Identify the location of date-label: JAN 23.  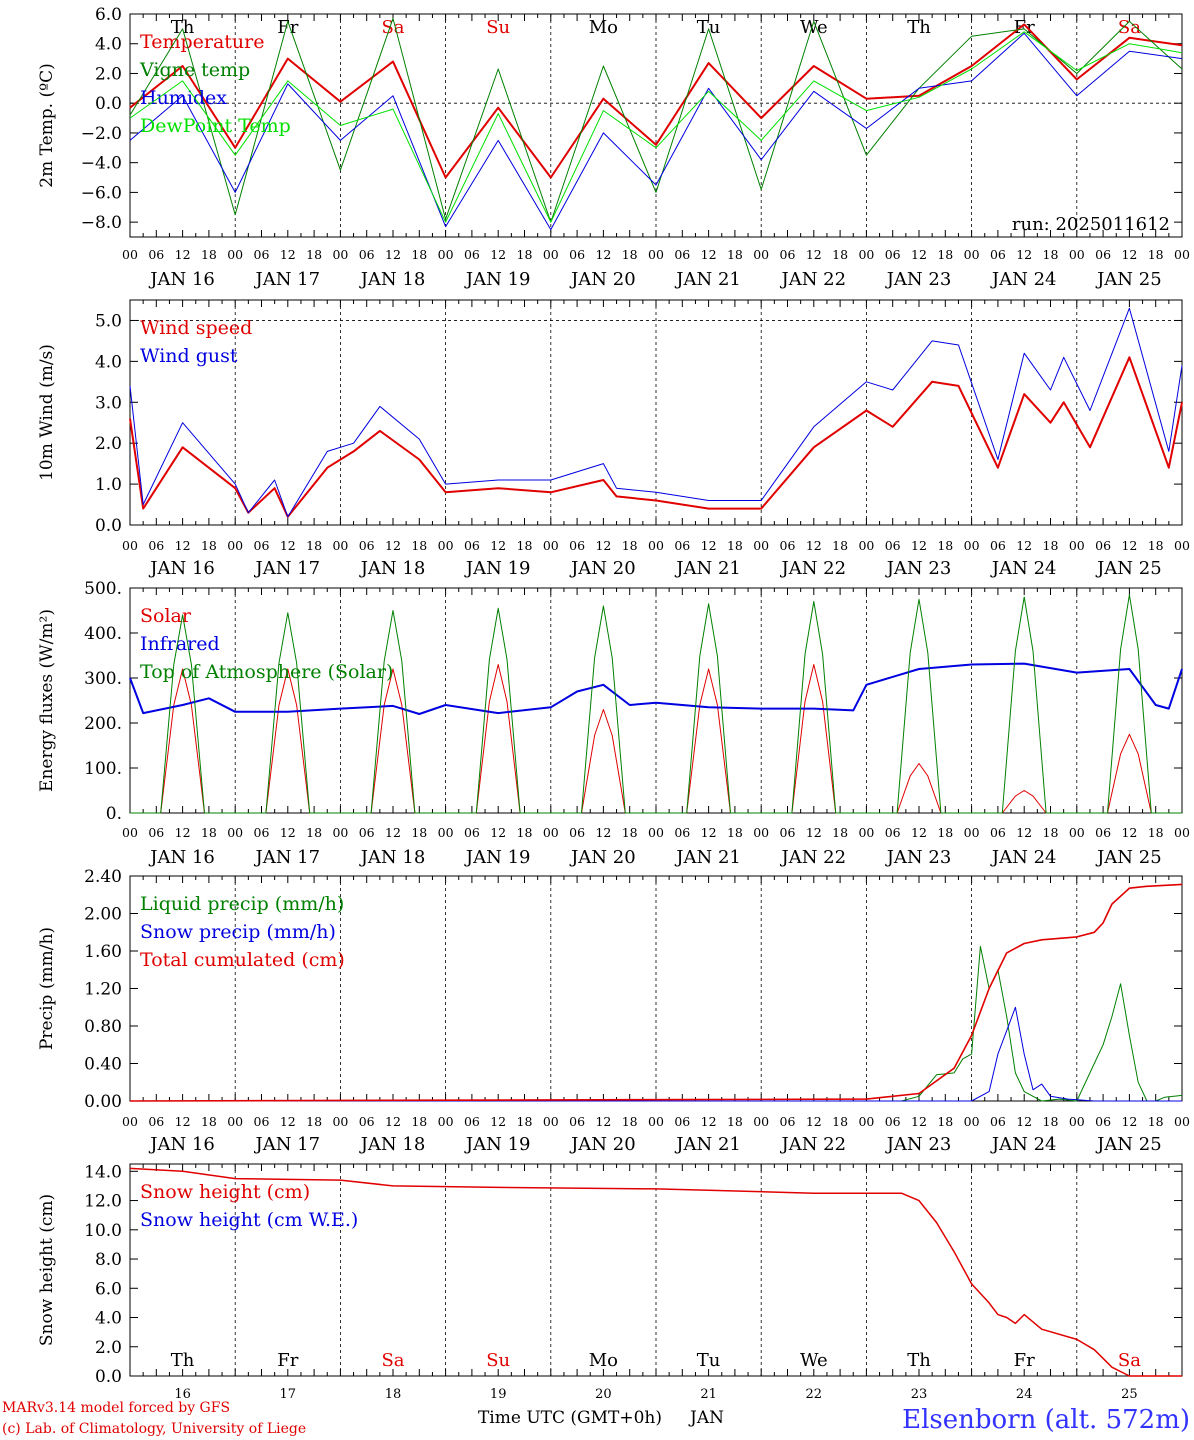
(918, 857).